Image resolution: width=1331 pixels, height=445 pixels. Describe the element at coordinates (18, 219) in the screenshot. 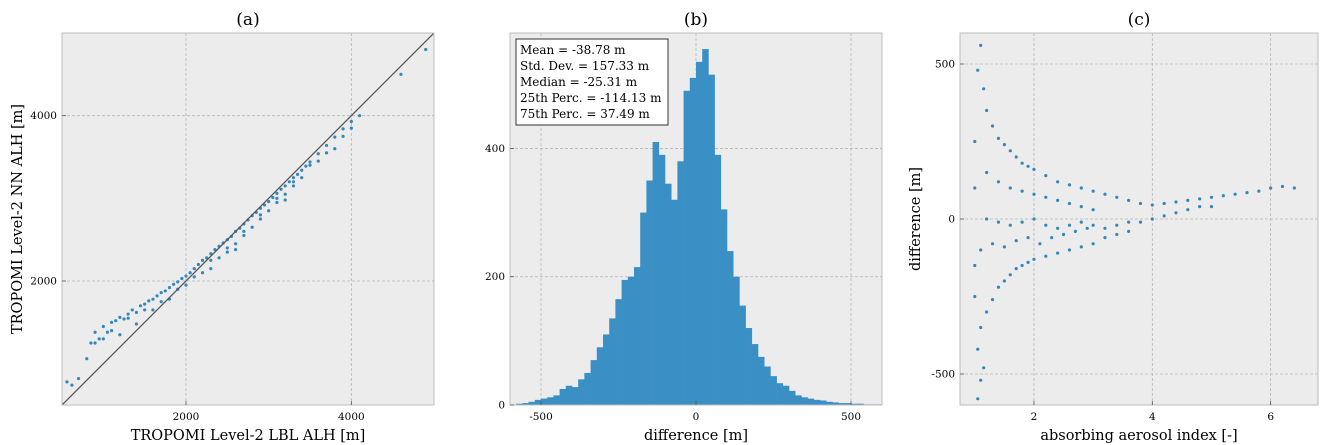

I see `y-axis-label: TROPOMI Level-2 NN ALH [m]` at that location.